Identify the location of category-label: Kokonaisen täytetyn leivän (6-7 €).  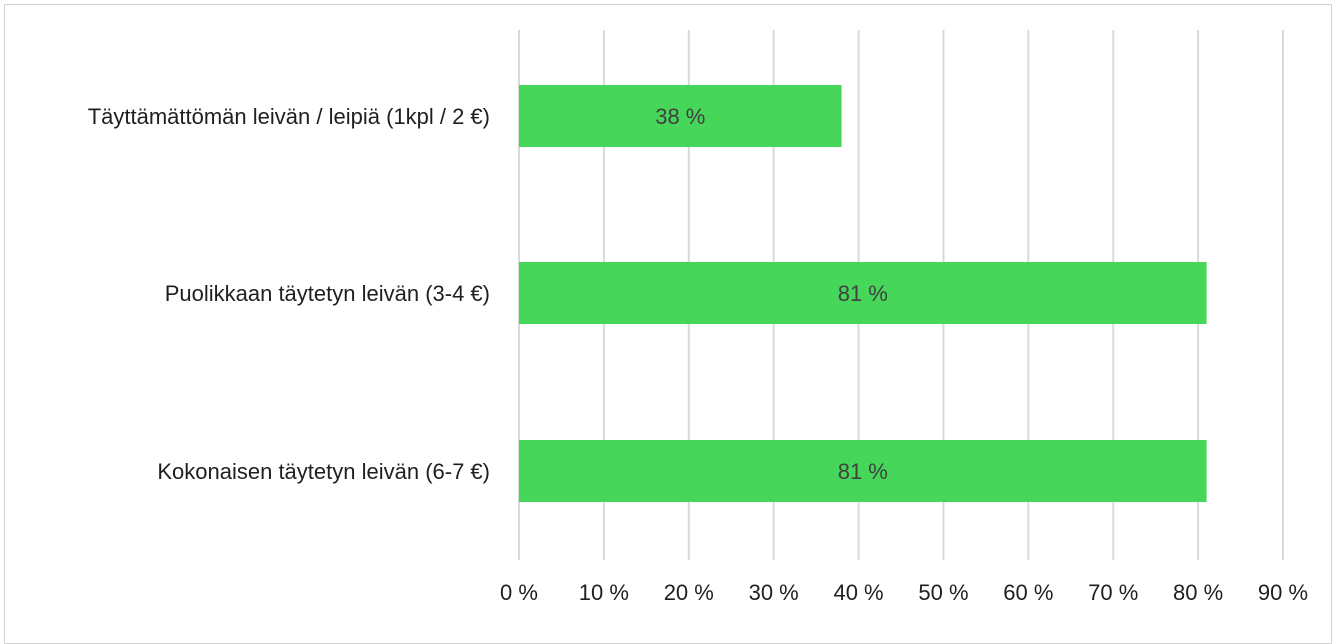
(323, 471).